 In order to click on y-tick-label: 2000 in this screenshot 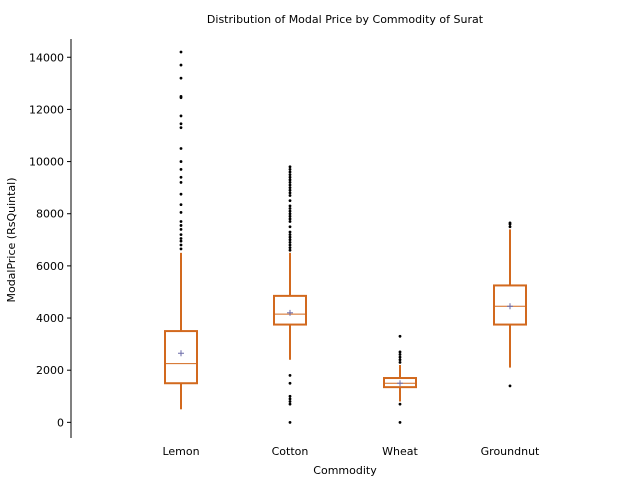, I will do `click(50, 370)`.